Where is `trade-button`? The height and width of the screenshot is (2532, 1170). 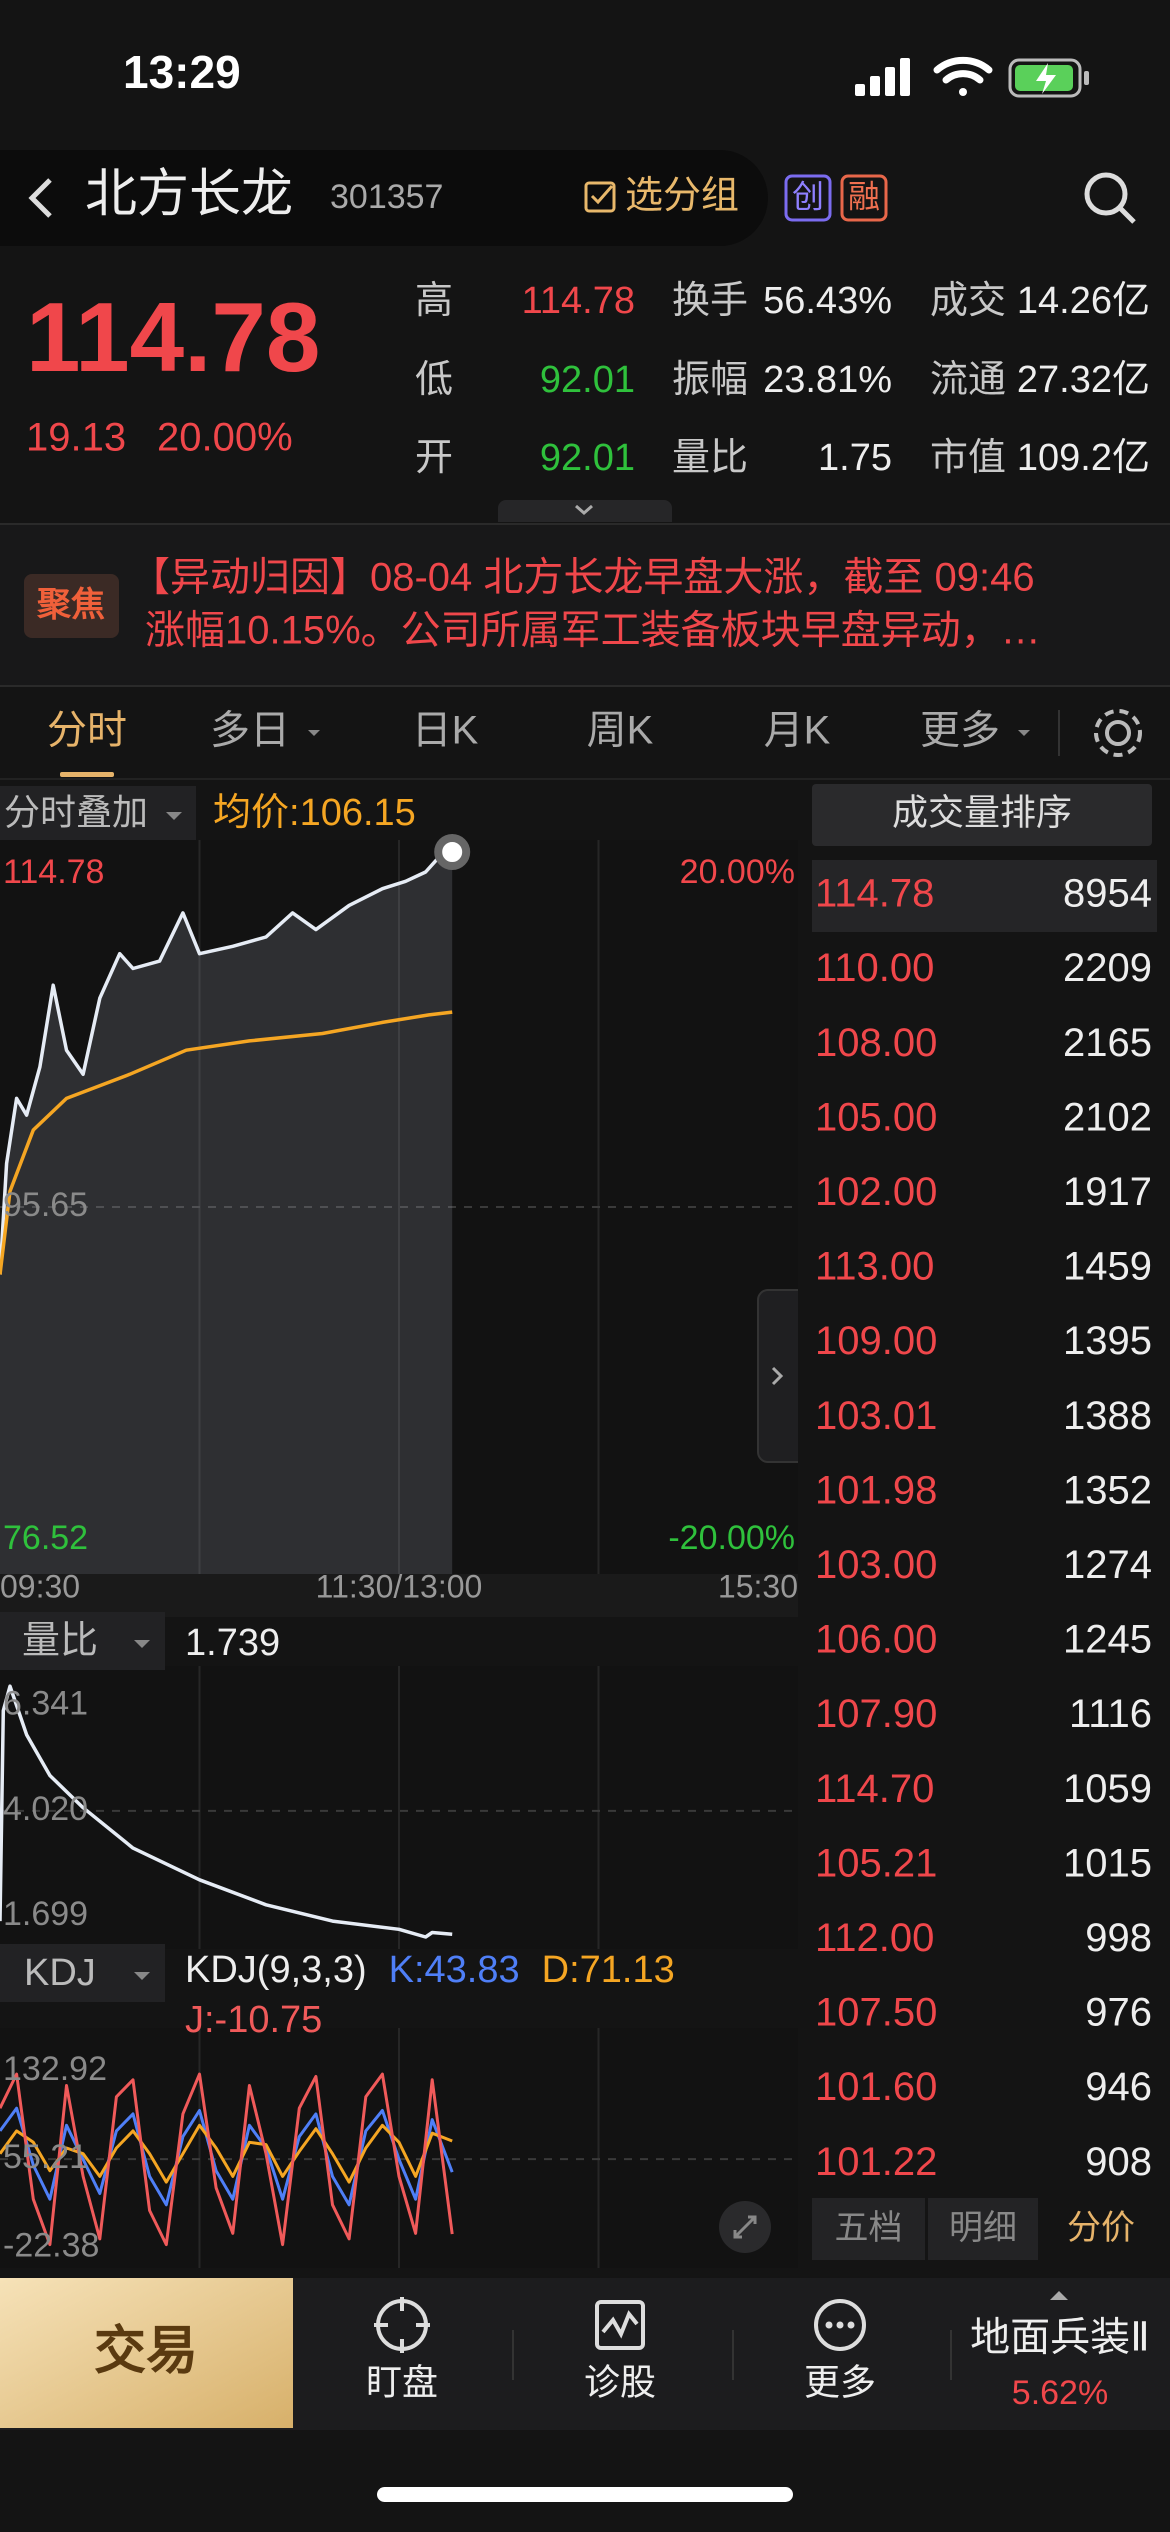
trade-button is located at coordinates (146, 2353).